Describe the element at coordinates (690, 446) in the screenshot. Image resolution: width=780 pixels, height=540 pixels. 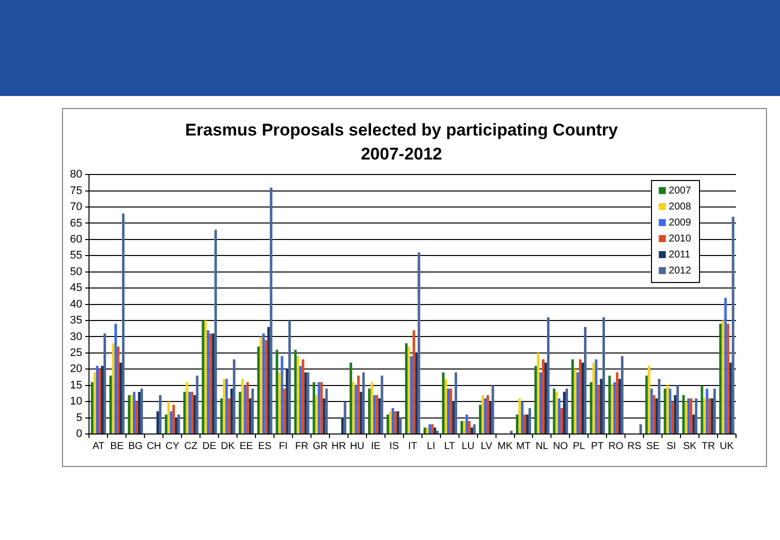
I see `x-tick-label: SK` at that location.